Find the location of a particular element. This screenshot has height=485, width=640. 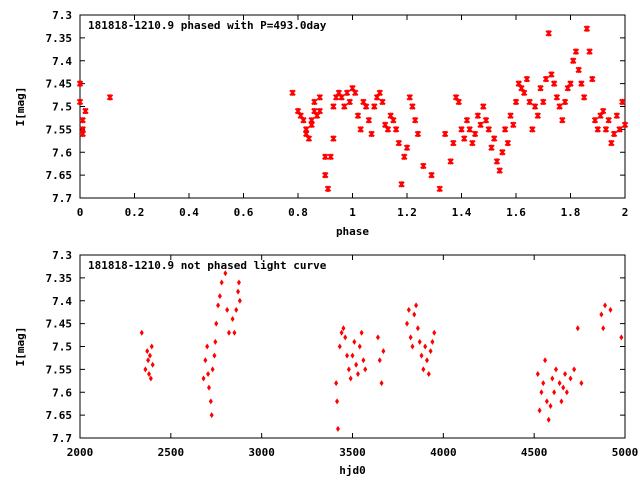

x-tick-label: 2000 is located at coordinates (80, 452).